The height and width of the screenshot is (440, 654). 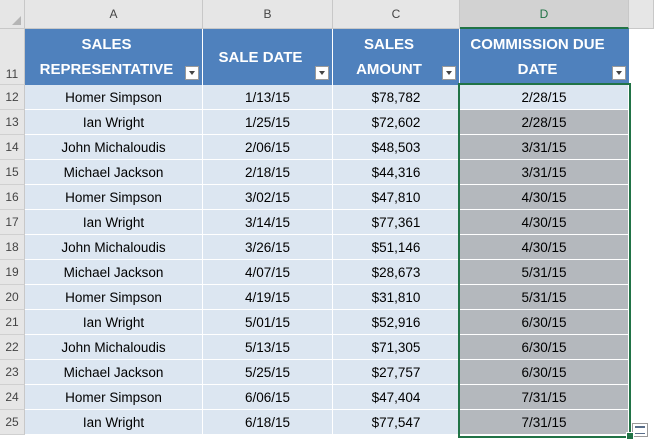 I want to click on cell-sale-date: 3/14/15, so click(x=268, y=222).